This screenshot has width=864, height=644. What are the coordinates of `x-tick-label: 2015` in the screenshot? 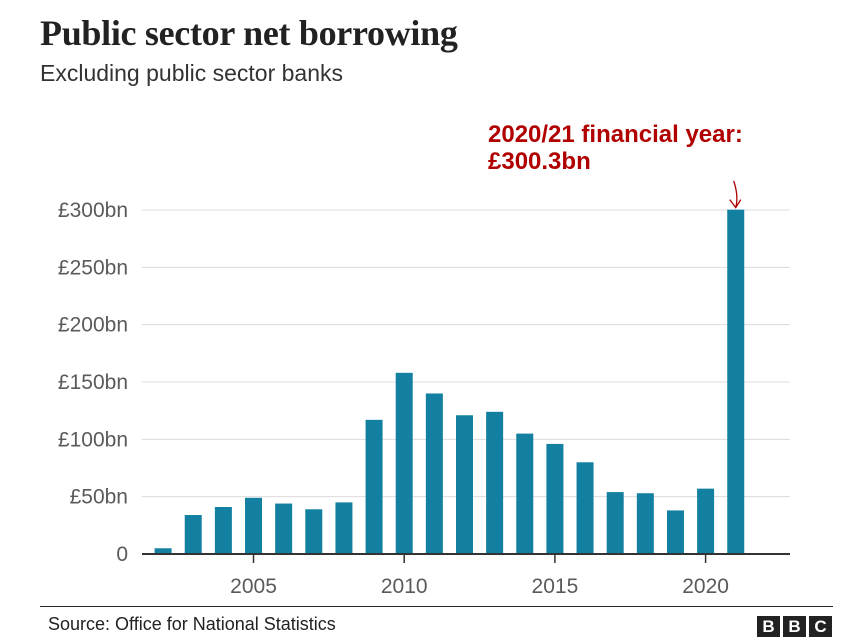 It's located at (555, 586).